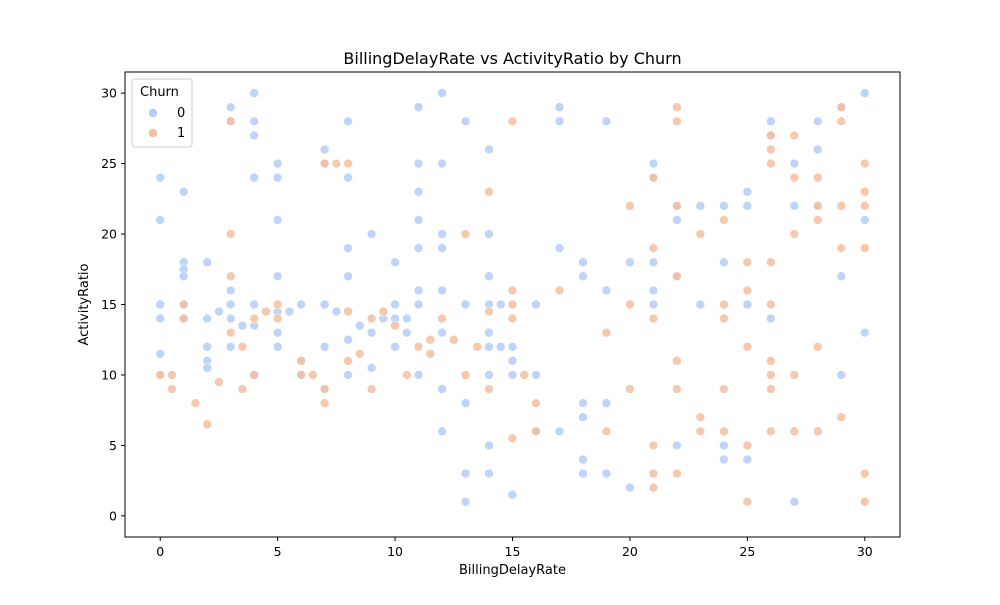  I want to click on y-axis-label: ActivityRatio, so click(84, 304).